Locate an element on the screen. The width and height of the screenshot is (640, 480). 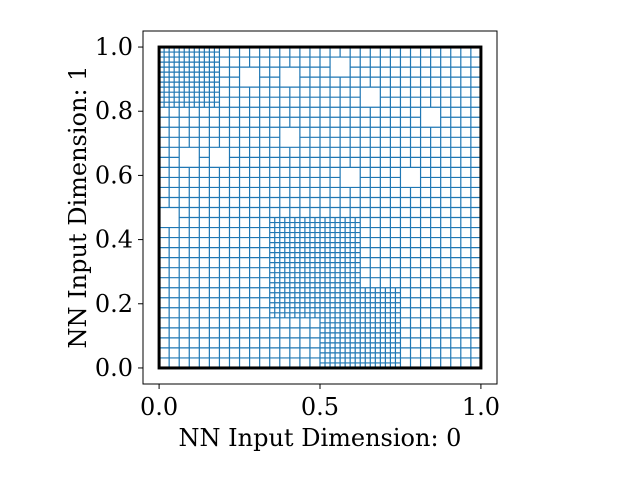
x-axis-label: NN Input Dimension: 0 is located at coordinates (320, 438).